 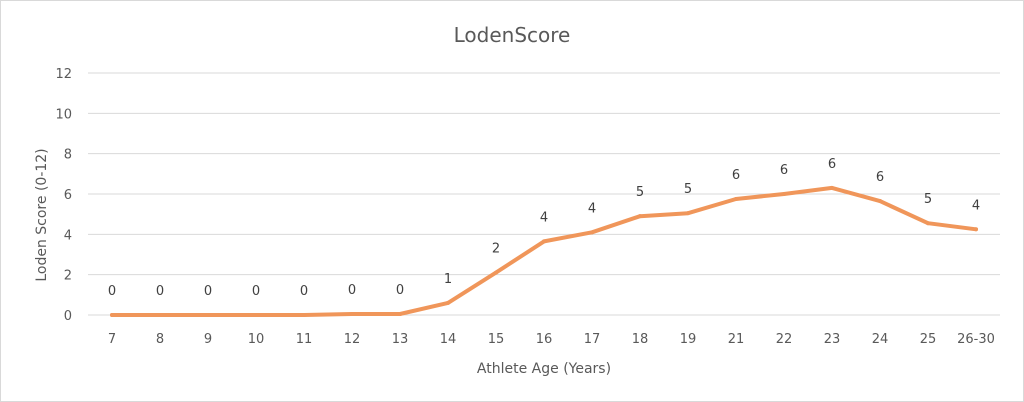 What do you see at coordinates (784, 339) in the screenshot?
I see `x-tick-label: 22` at bounding box center [784, 339].